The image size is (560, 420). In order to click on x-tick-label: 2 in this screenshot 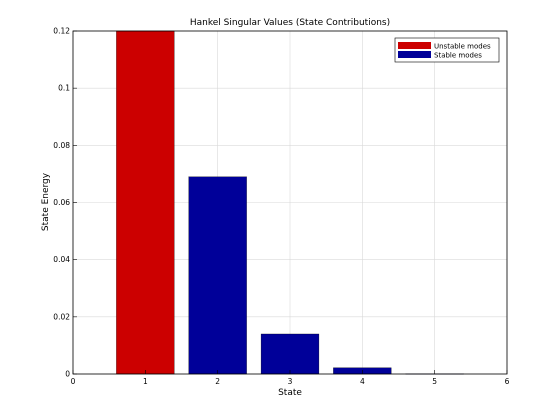, I will do `click(217, 381)`.